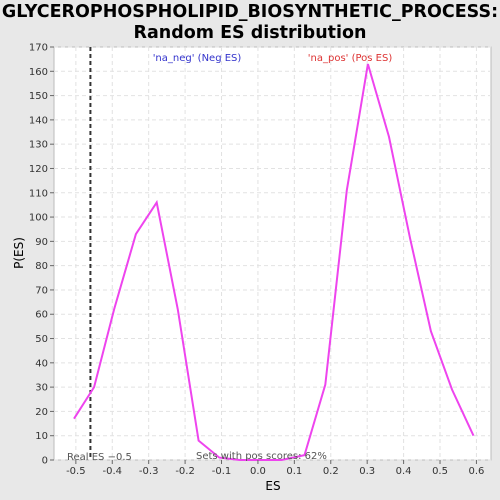 Image resolution: width=500 pixels, height=500 pixels. What do you see at coordinates (294, 471) in the screenshot?
I see `x-tick-label: 0.1` at bounding box center [294, 471].